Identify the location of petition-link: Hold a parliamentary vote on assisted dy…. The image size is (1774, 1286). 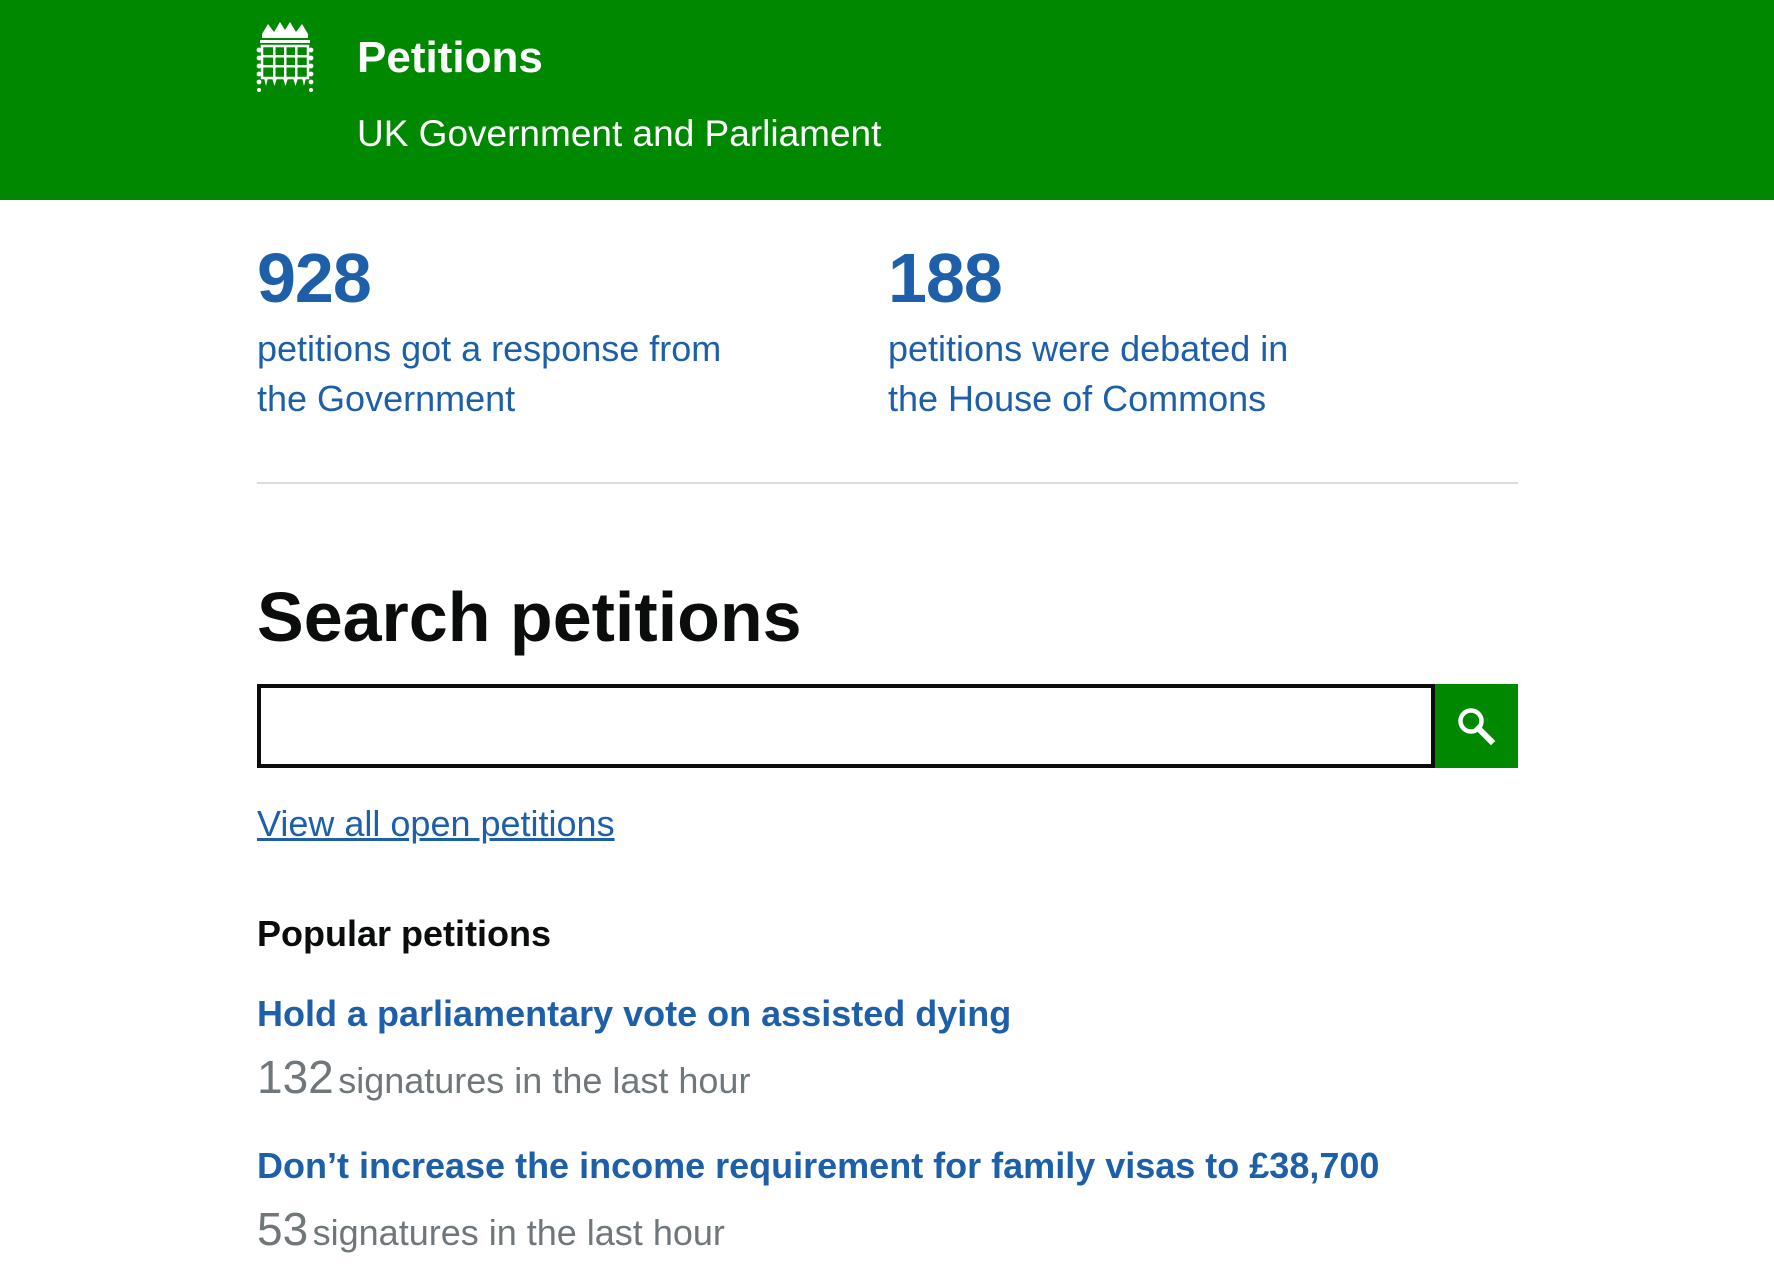
(634, 1013).